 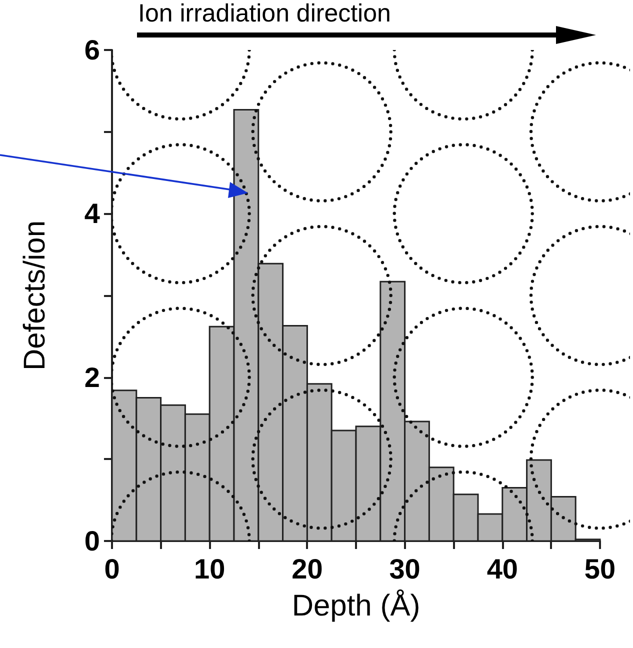 I want to click on y-tick-label: 2, so click(x=92, y=377).